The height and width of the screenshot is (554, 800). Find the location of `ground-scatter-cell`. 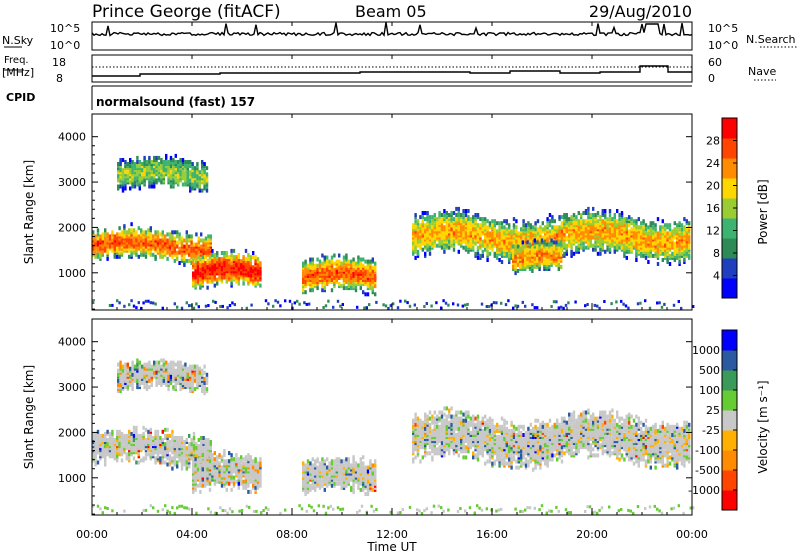

ground-scatter-cell is located at coordinates (162, 308).